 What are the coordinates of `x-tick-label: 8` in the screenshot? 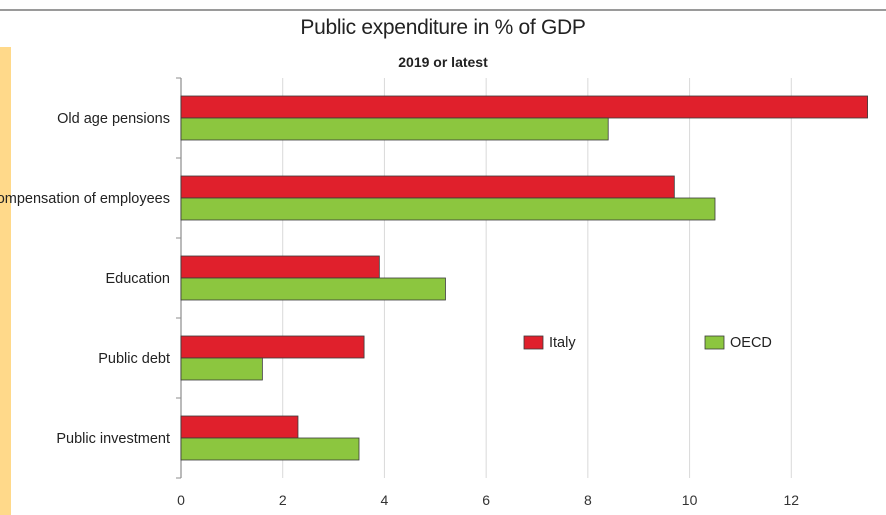 It's located at (588, 500).